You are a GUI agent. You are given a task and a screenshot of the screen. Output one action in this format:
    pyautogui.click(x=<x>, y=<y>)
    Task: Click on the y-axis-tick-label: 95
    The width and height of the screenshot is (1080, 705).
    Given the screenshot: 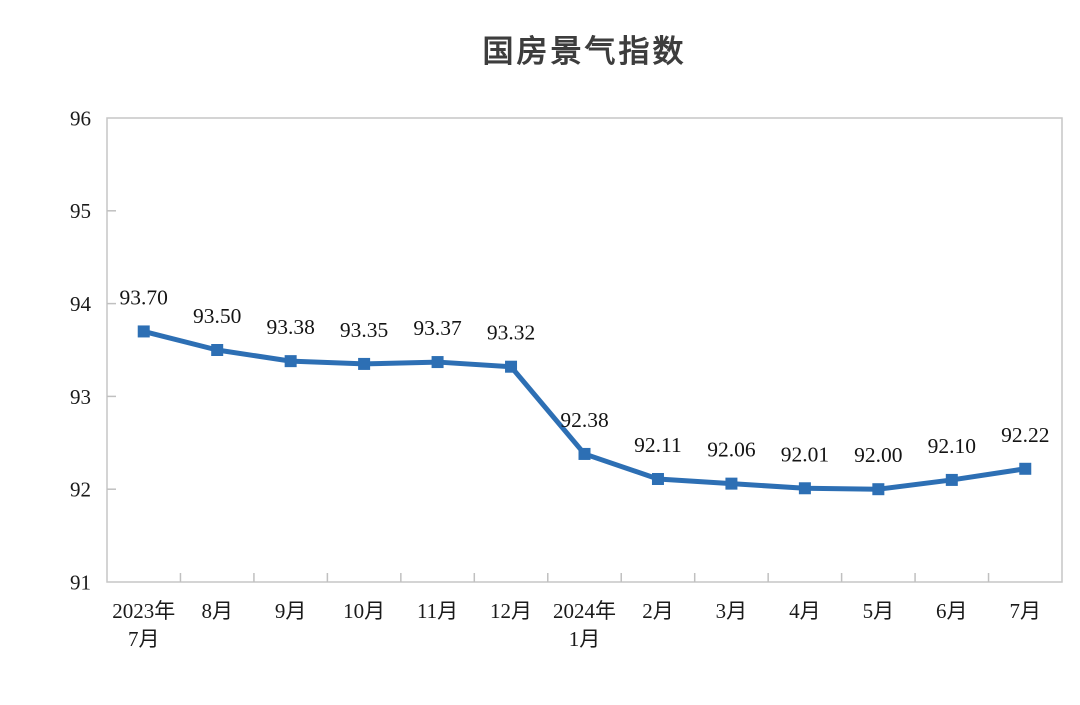 What is the action you would take?
    pyautogui.click(x=80, y=211)
    